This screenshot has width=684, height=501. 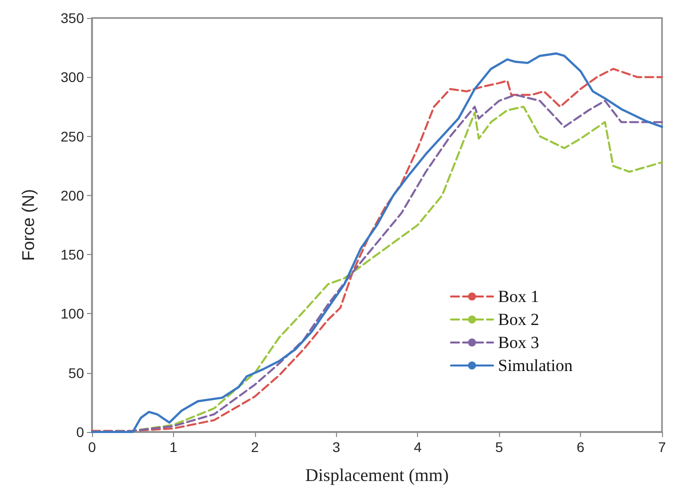 I want to click on y-tick-label: 50, so click(x=76, y=372).